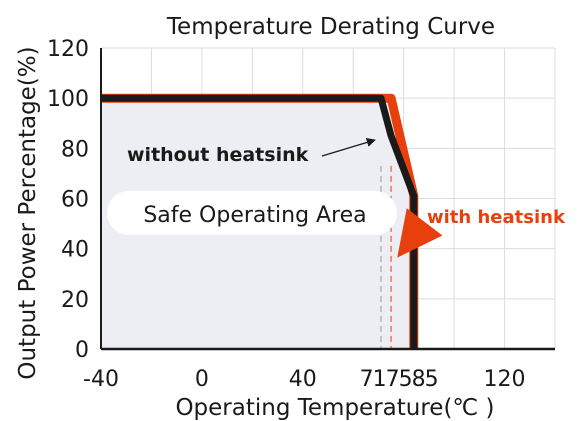  What do you see at coordinates (68, 49) in the screenshot?
I see `y-tick-label-120: 120` at bounding box center [68, 49].